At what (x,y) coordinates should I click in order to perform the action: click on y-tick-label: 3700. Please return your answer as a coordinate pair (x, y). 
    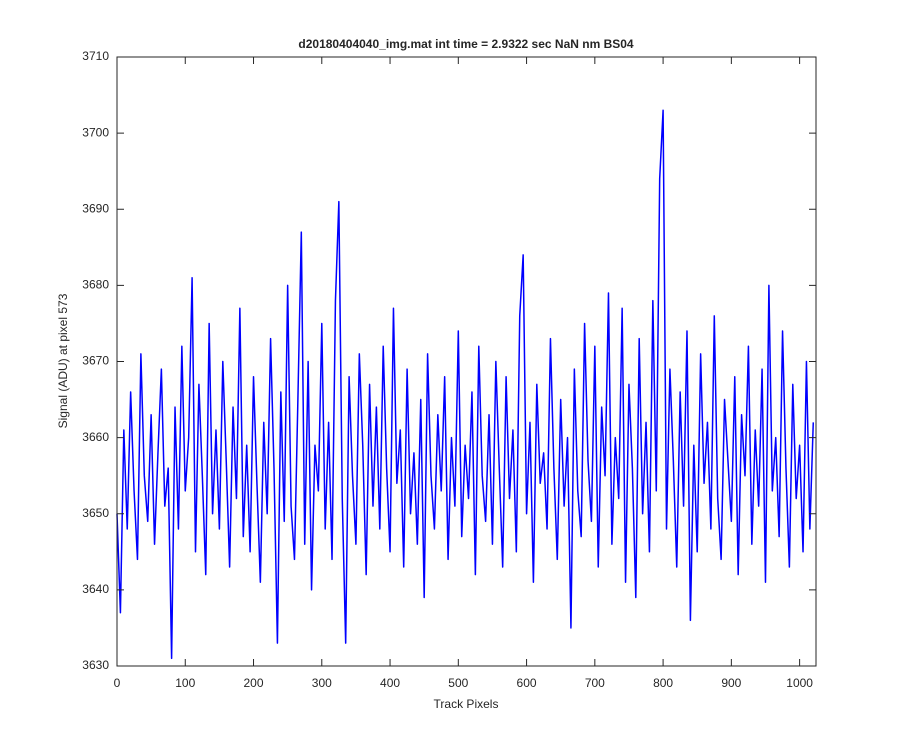
    Looking at the image, I should click on (95, 132).